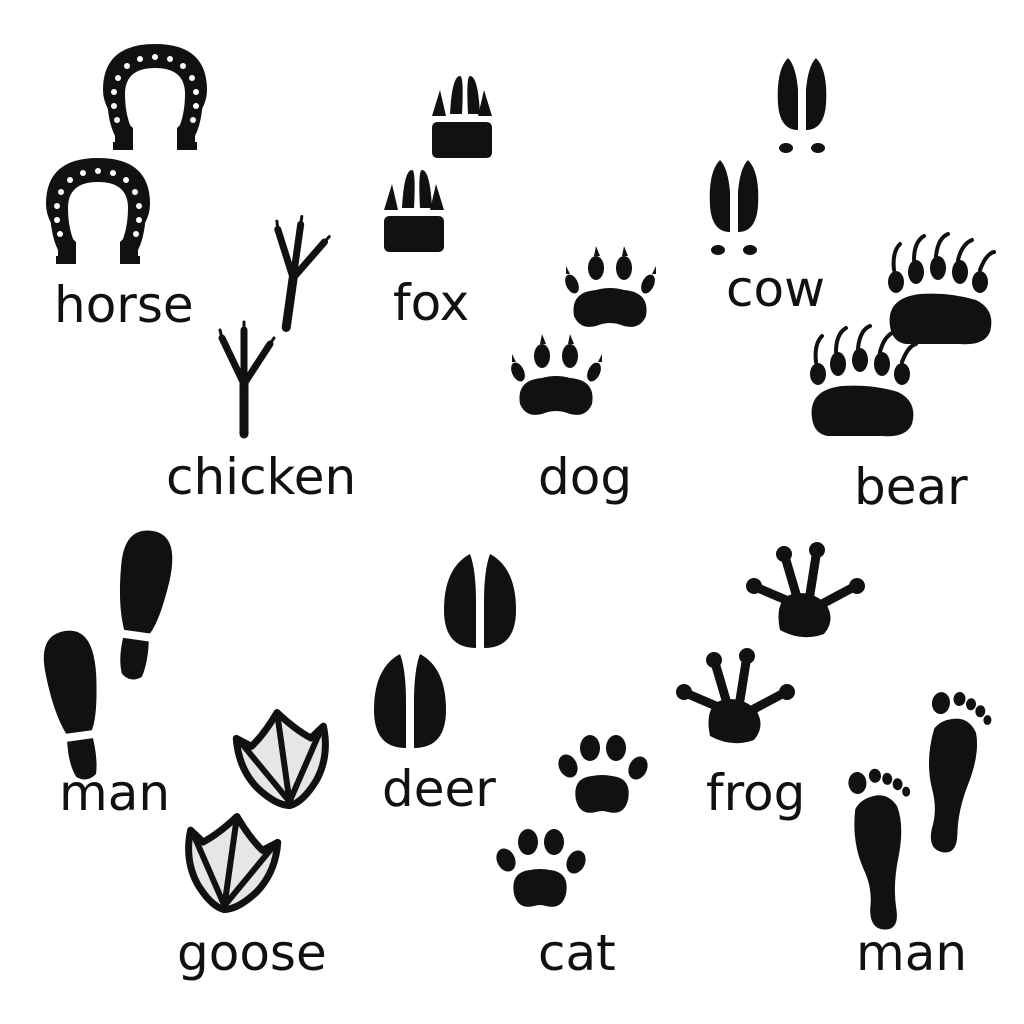 This screenshot has height=1024, width=1024. I want to click on label-goose: goose, so click(252, 953).